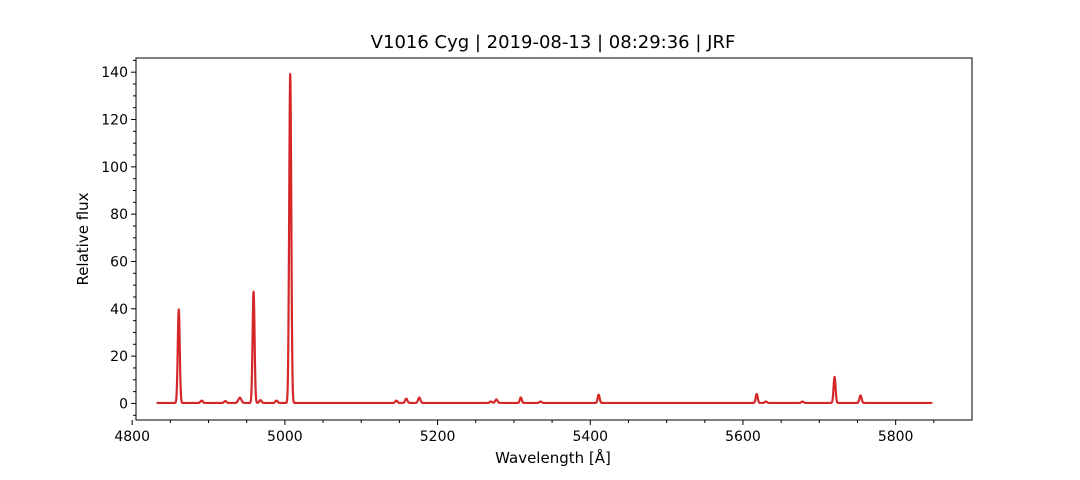 This screenshot has width=1080, height=480. Describe the element at coordinates (83, 238) in the screenshot. I see `y-axis-label: Relative flux` at that location.